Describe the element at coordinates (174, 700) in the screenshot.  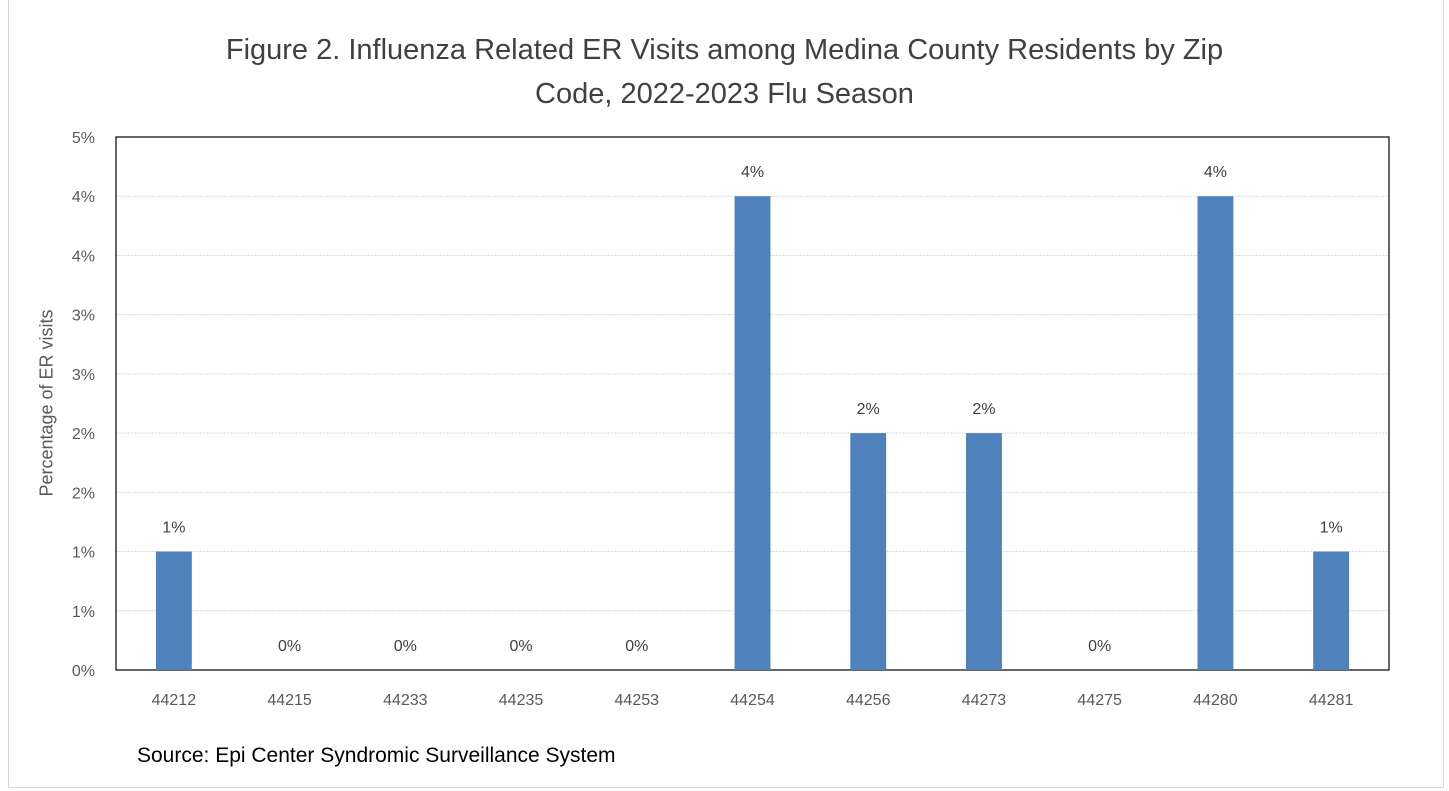
I see `x-tick-label: 44212` at that location.